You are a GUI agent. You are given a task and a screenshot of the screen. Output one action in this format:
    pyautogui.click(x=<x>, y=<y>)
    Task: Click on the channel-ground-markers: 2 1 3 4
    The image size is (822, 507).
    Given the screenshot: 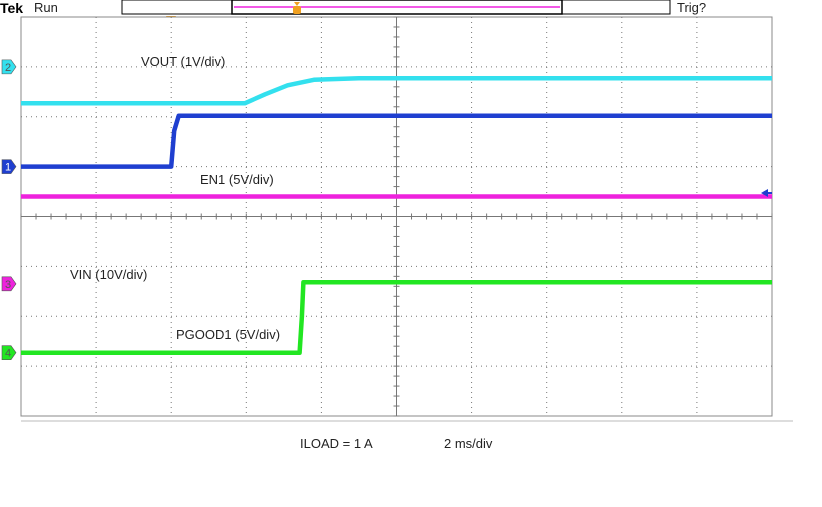 What is the action you would take?
    pyautogui.click(x=9, y=209)
    